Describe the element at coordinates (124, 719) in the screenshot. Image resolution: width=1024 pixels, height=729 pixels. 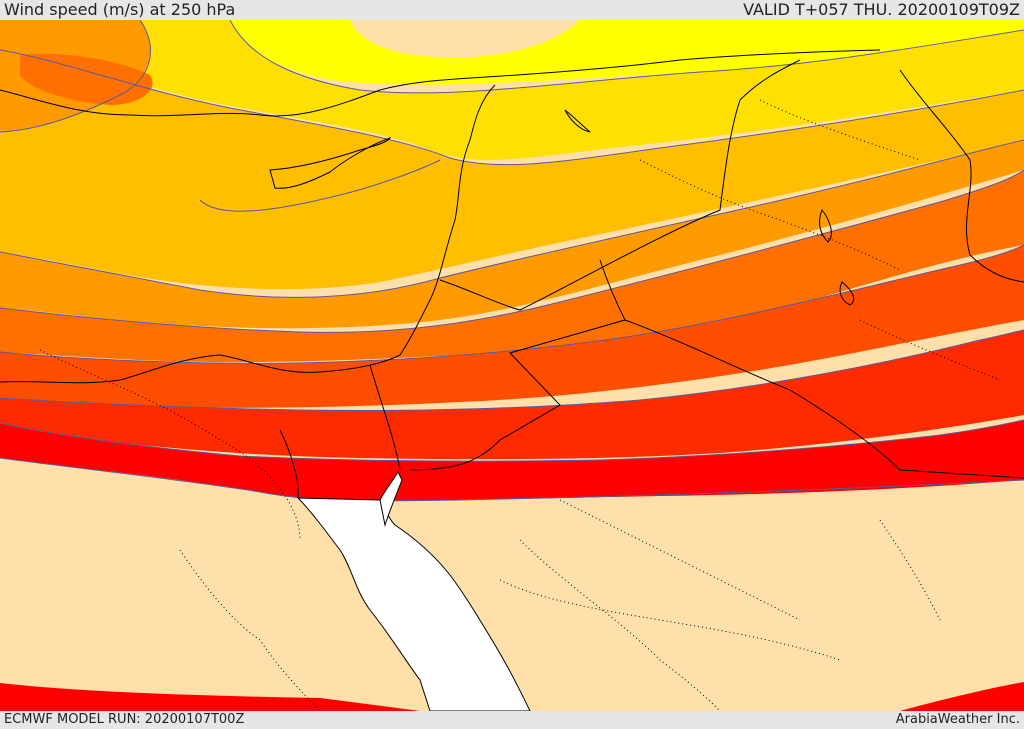
I see `model-run: ECMWF MODEL RUN: 20200107T00Z` at that location.